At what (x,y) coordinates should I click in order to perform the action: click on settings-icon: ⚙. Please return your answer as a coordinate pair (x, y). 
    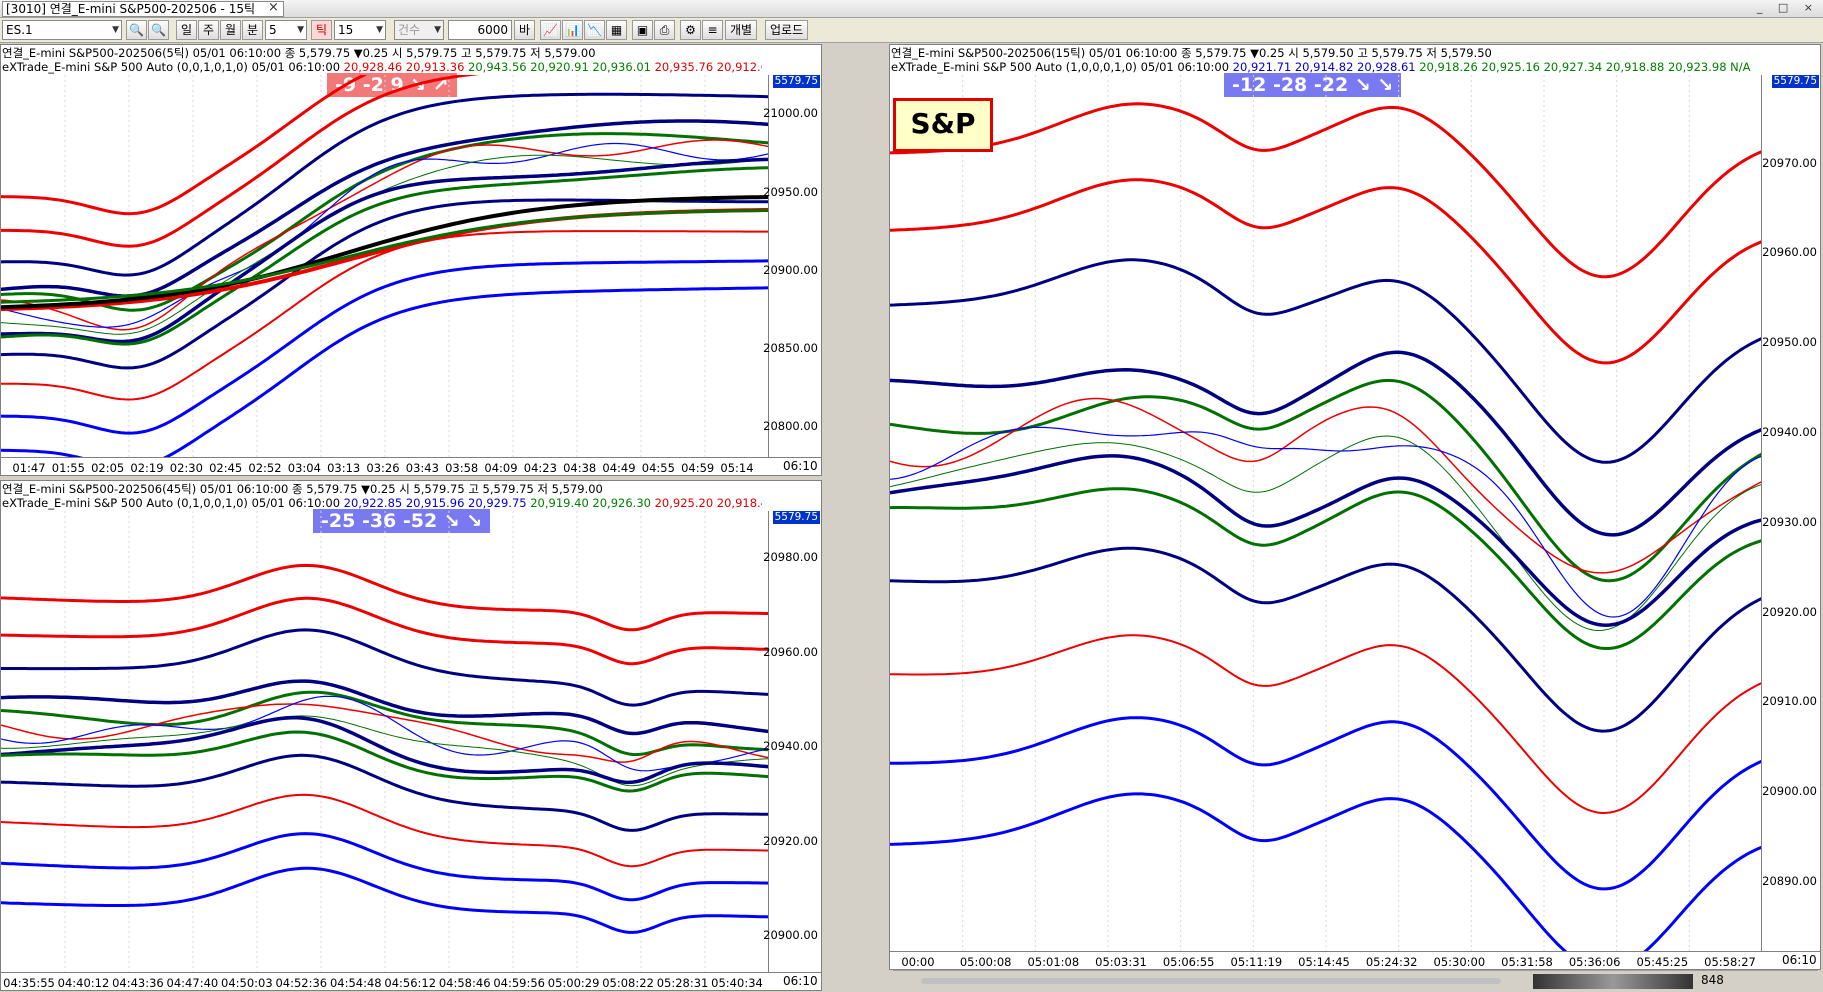
    Looking at the image, I should click on (690, 30).